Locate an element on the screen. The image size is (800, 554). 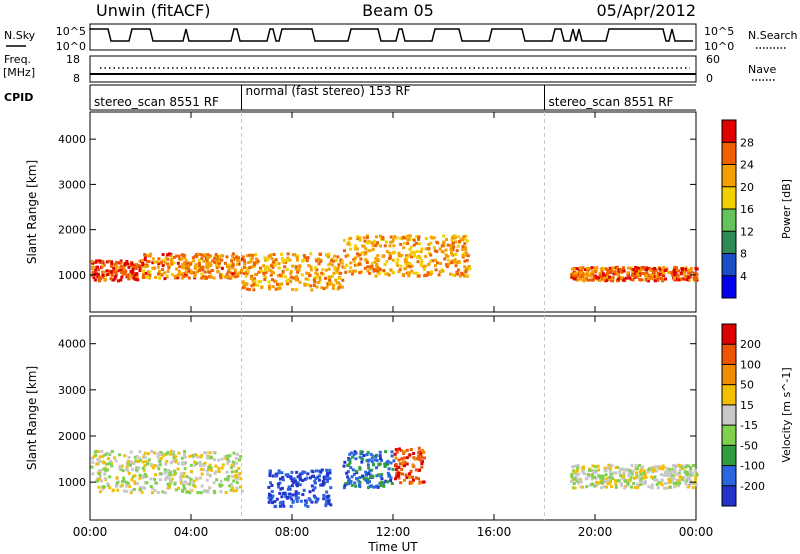
noise-left-tick-top: 10^5 is located at coordinates (71, 31).